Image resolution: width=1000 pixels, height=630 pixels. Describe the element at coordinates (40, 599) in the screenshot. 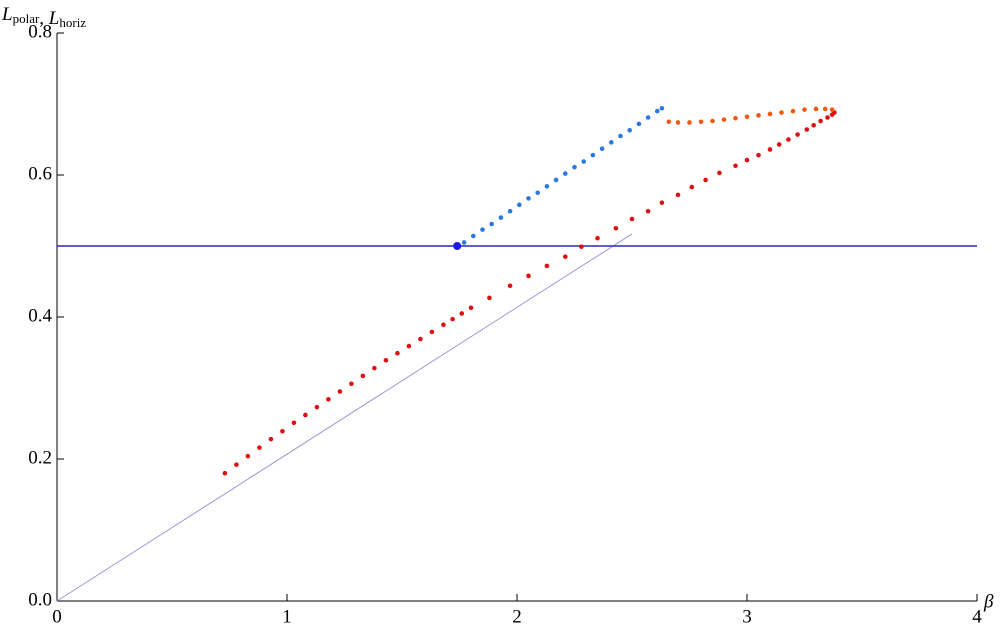

I see `y-tick-label: 0.0` at that location.